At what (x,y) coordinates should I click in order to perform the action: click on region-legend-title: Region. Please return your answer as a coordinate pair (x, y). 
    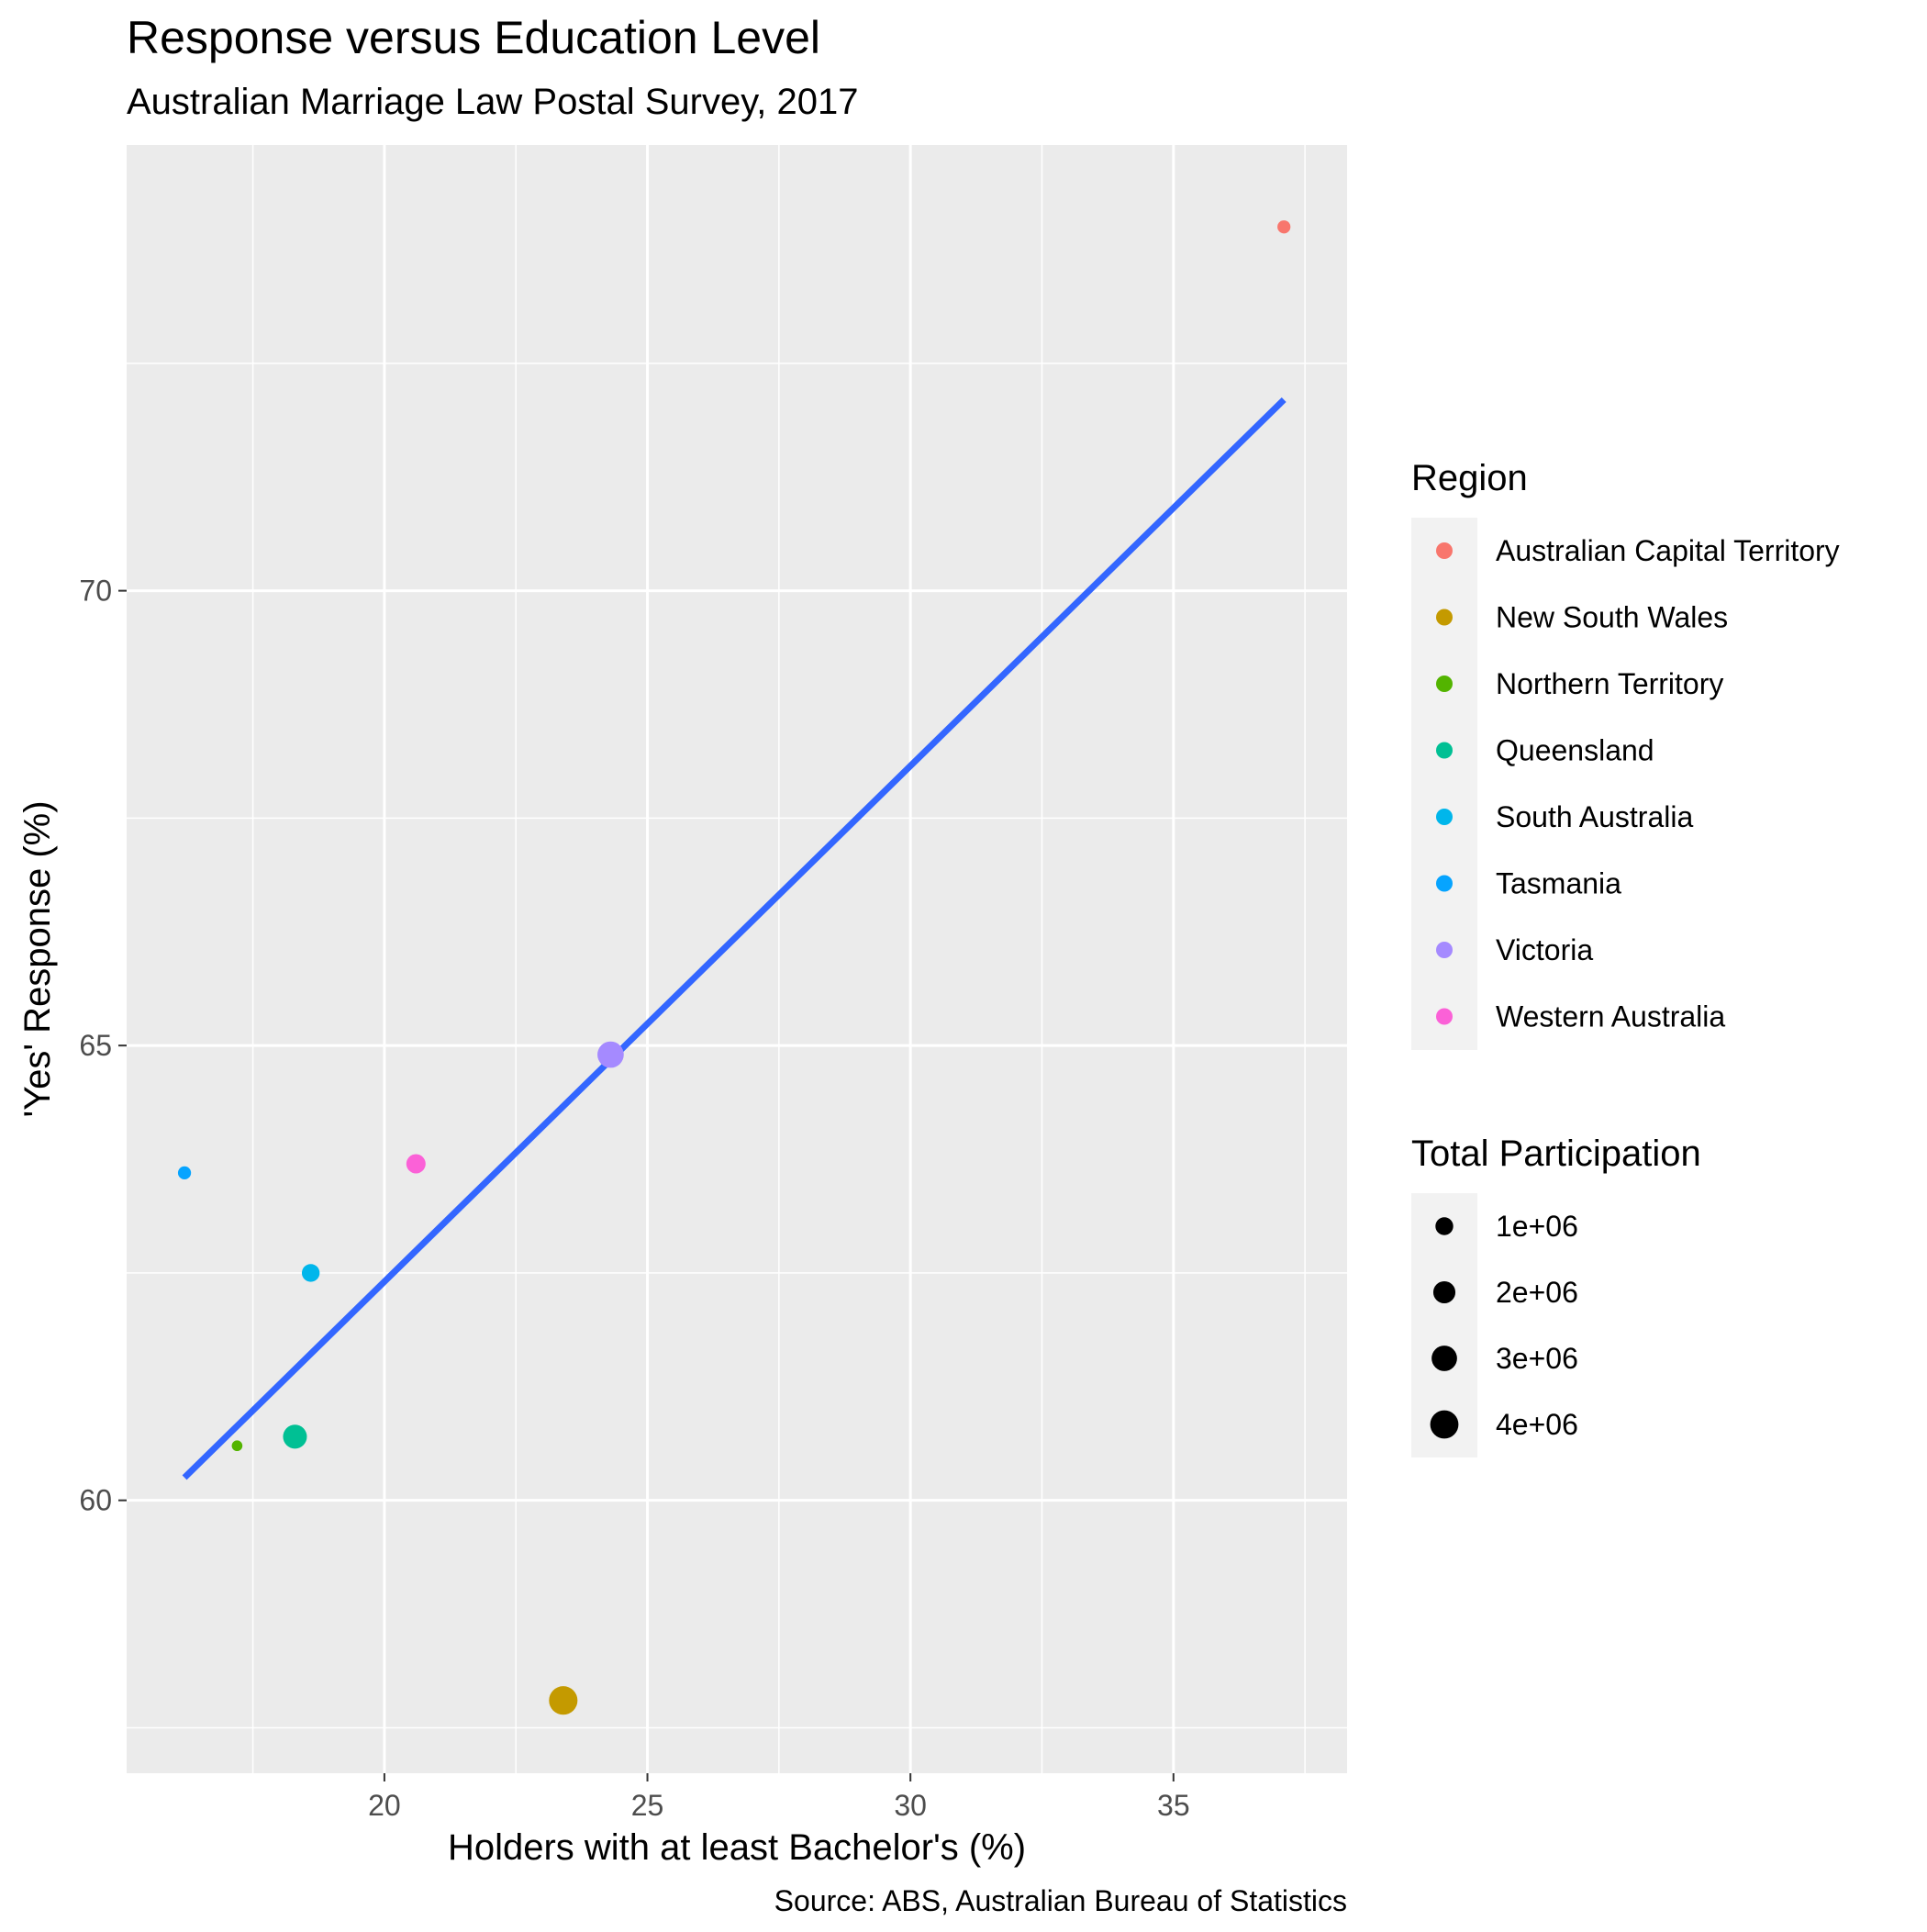
    Looking at the image, I should click on (1469, 478).